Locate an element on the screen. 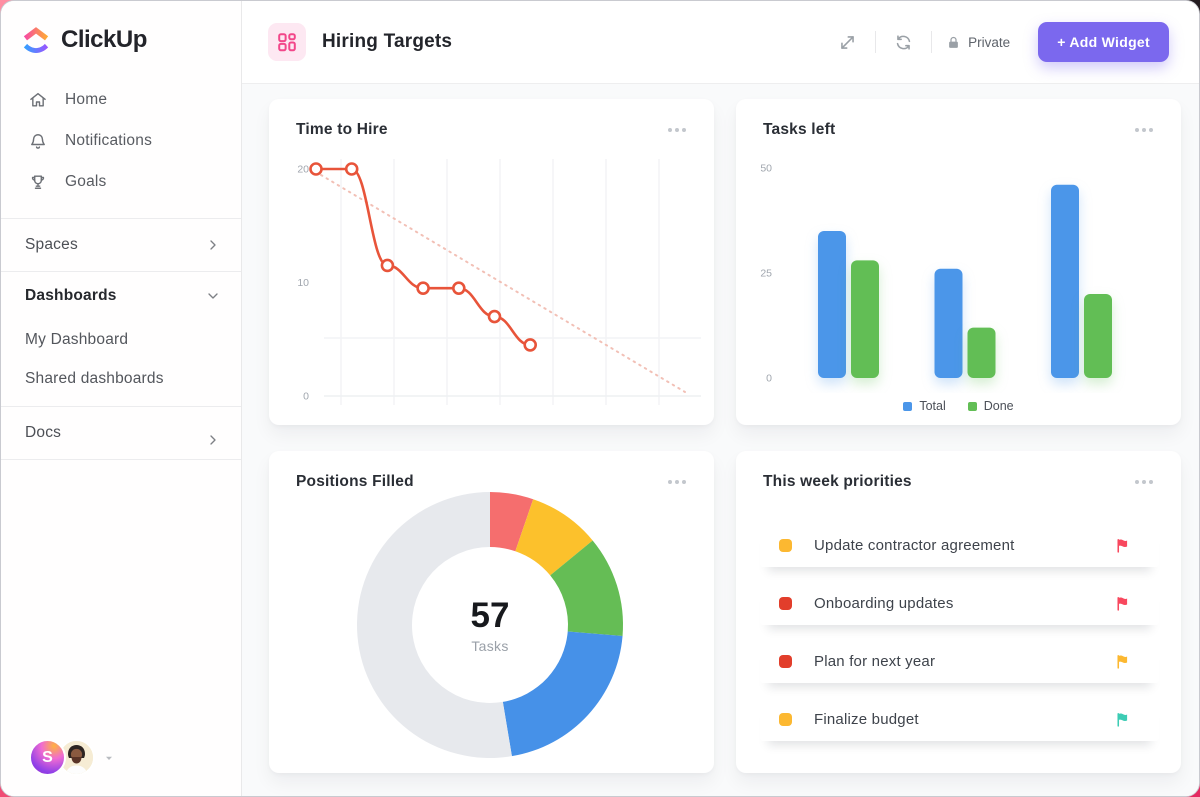  legend-label: Total is located at coordinates (932, 406).